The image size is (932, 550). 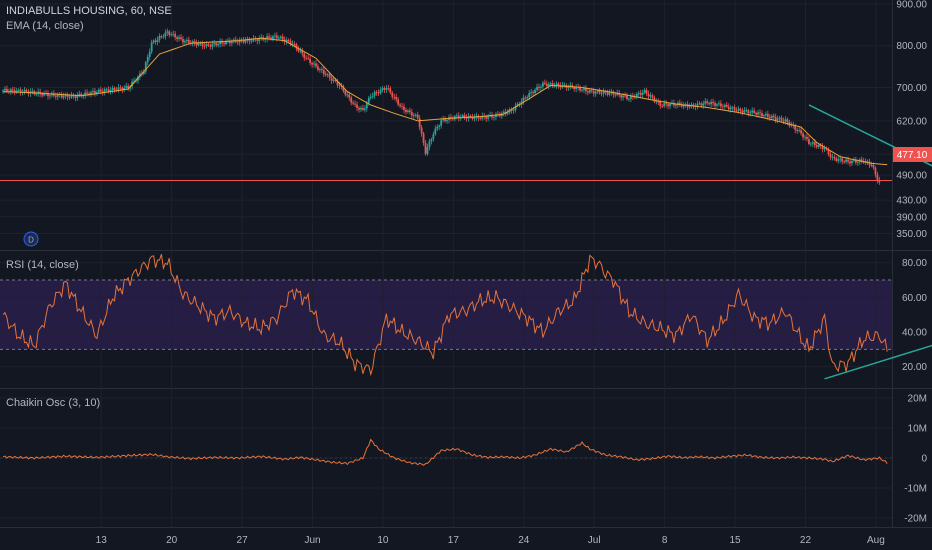 I want to click on ema-legend: EMA (14, close), so click(x=45, y=26).